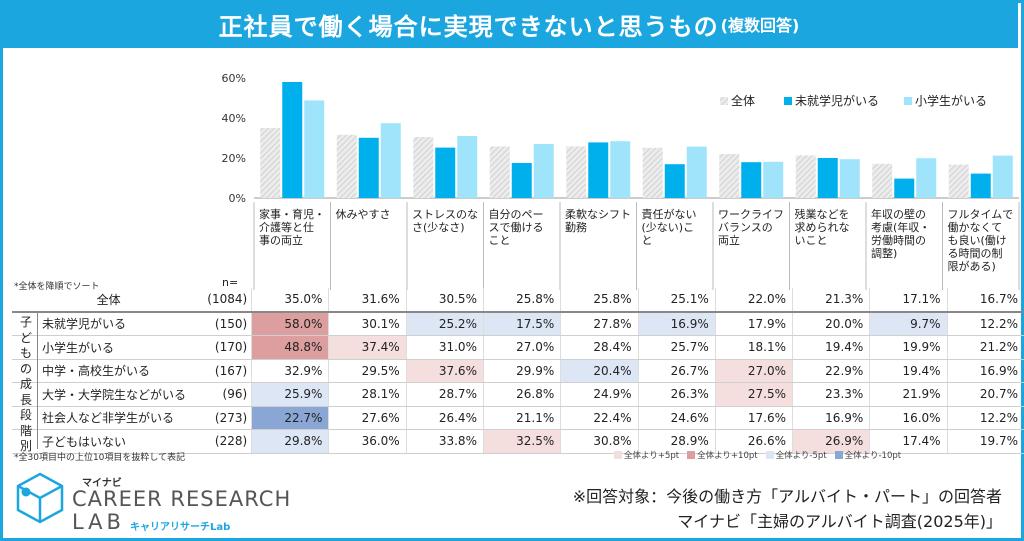 The width and height of the screenshot is (1024, 541). Describe the element at coordinates (363, 214) in the screenshot. I see `x-category-label: 休みやすさ` at that location.